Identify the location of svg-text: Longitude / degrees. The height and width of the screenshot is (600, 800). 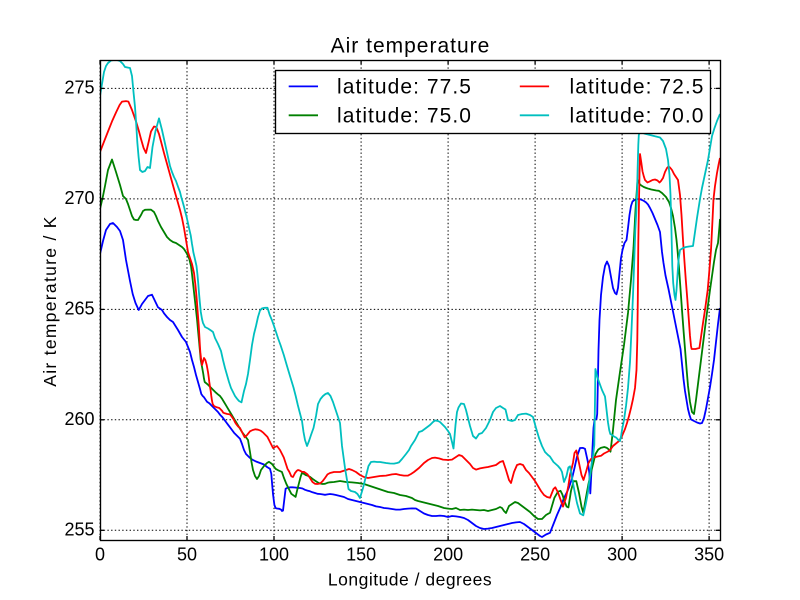
(410, 580).